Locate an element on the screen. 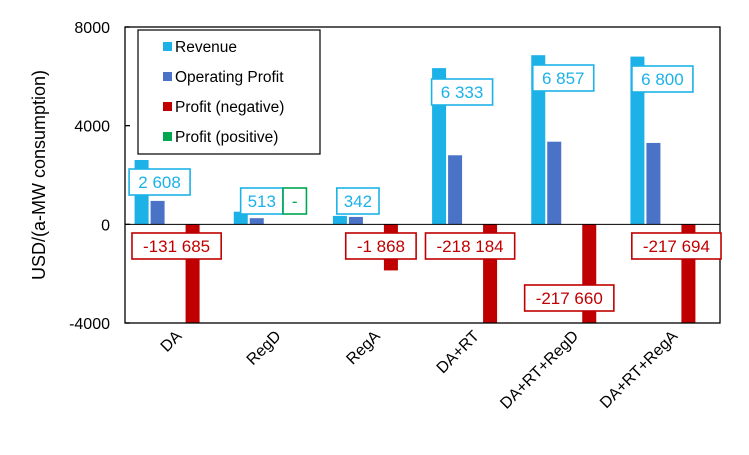  profit-data-label: -1 868 is located at coordinates (381, 246).